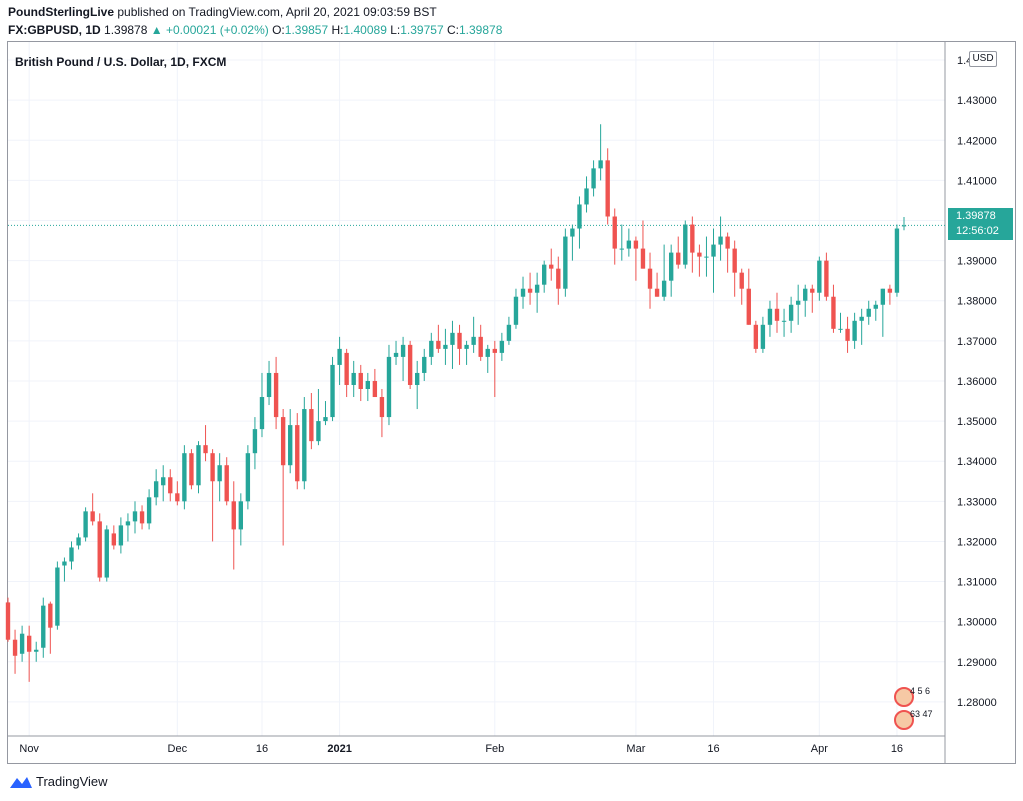  I want to click on y-tick-label: 1.36000, so click(977, 382).